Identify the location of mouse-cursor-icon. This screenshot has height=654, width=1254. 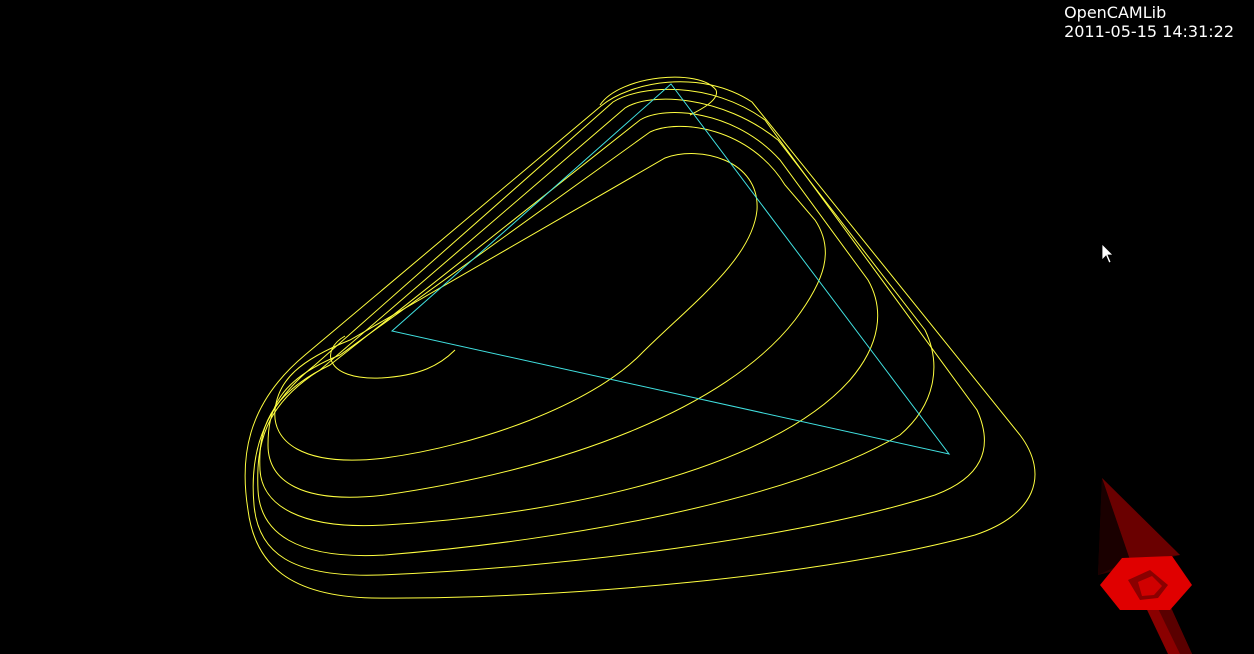
(1107, 253).